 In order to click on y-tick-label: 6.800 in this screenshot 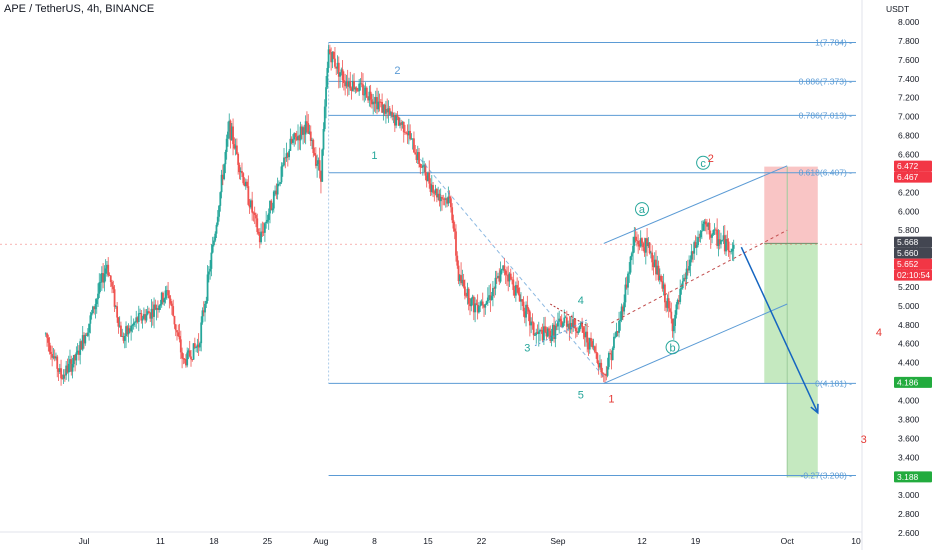, I will do `click(909, 136)`.